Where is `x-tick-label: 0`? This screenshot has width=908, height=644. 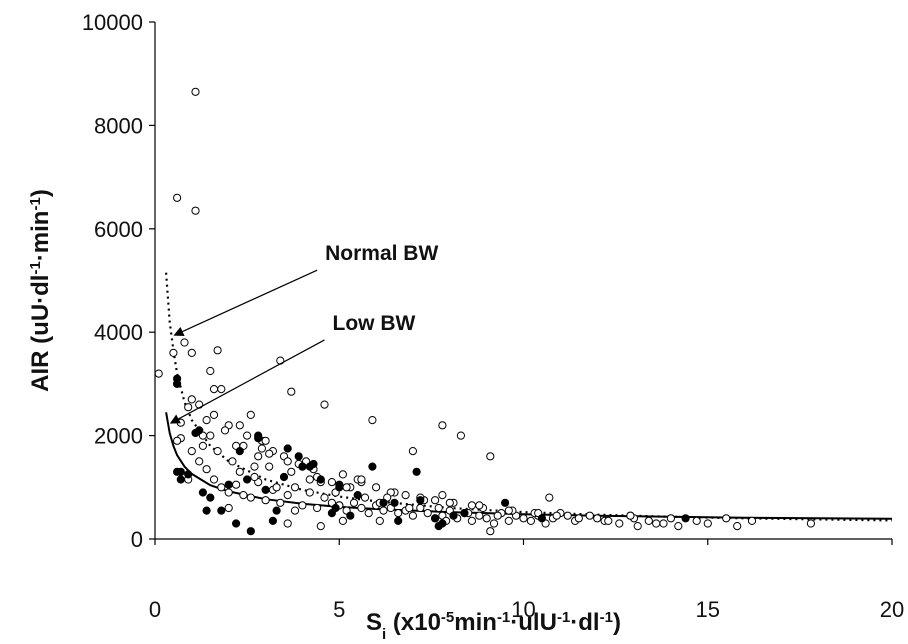 x-tick-label: 0 is located at coordinates (155, 609).